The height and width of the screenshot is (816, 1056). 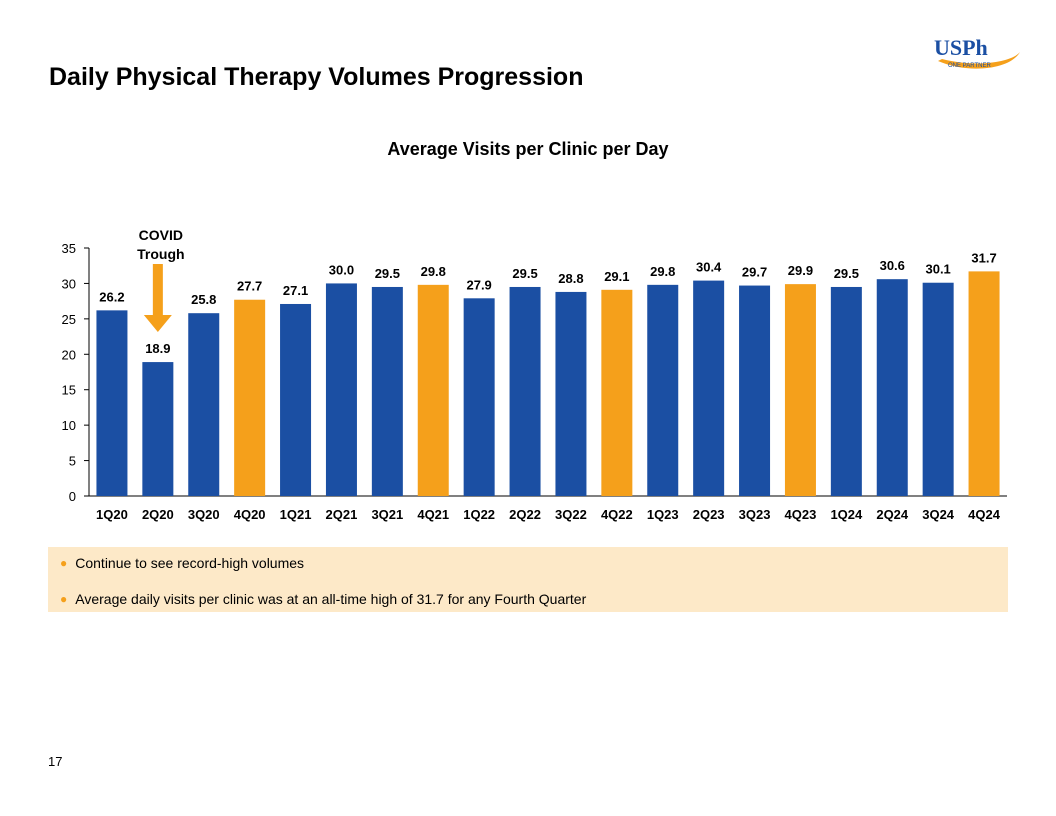 I want to click on x-tick-label: 3Q24, so click(x=938, y=514).